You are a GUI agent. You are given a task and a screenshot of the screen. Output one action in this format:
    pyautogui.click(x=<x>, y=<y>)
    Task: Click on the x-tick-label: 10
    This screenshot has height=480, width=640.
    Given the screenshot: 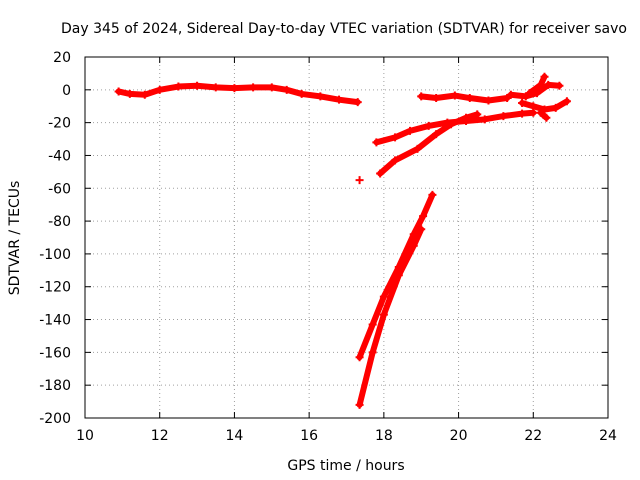 What is the action you would take?
    pyautogui.click(x=85, y=436)
    